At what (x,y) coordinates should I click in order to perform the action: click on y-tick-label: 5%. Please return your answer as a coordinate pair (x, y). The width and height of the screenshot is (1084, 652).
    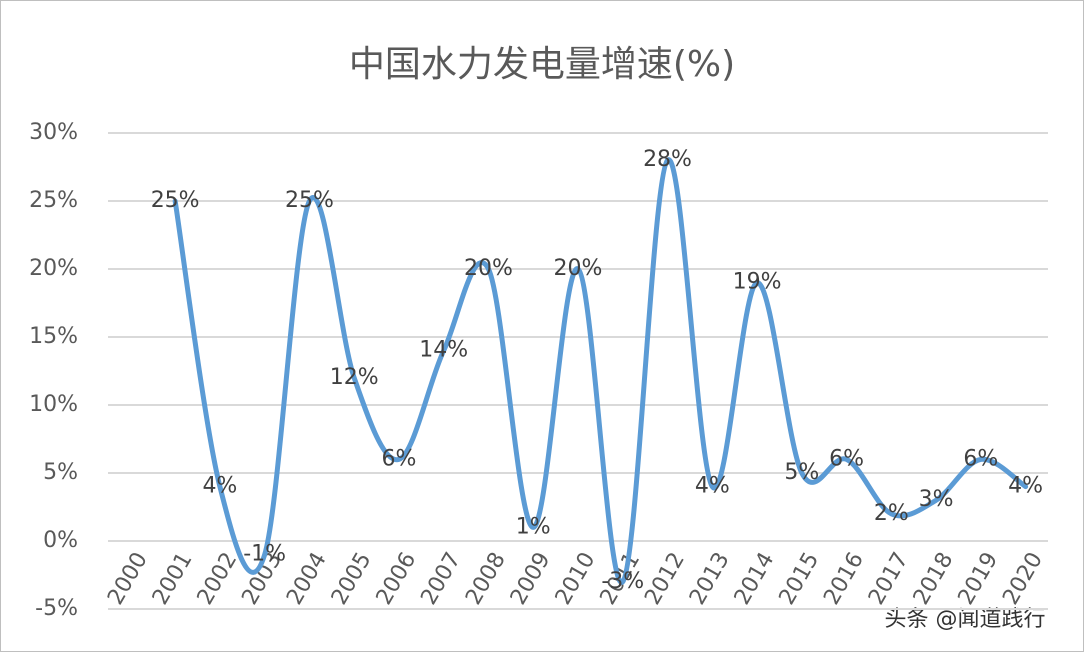
    Looking at the image, I should click on (60, 472).